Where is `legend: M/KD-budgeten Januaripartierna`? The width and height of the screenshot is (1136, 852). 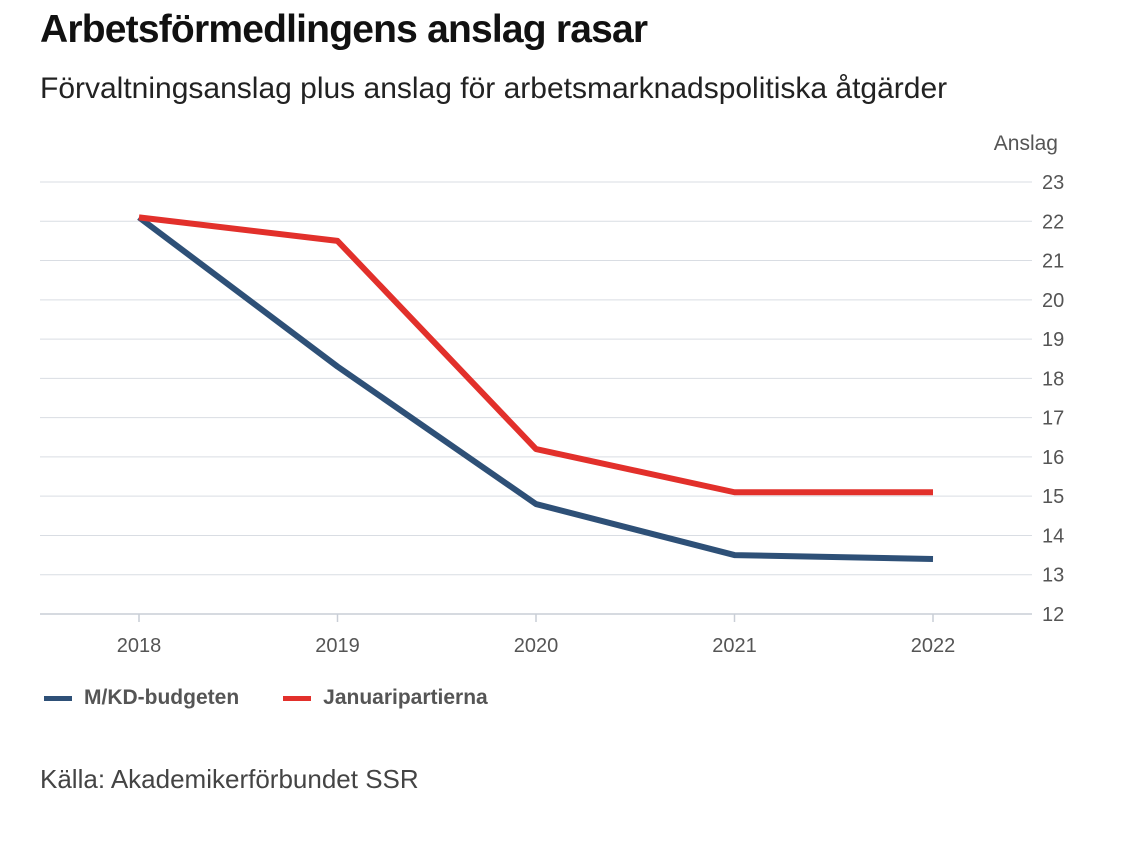
legend: M/KD-budgeten Januaripartierna is located at coordinates (288, 698).